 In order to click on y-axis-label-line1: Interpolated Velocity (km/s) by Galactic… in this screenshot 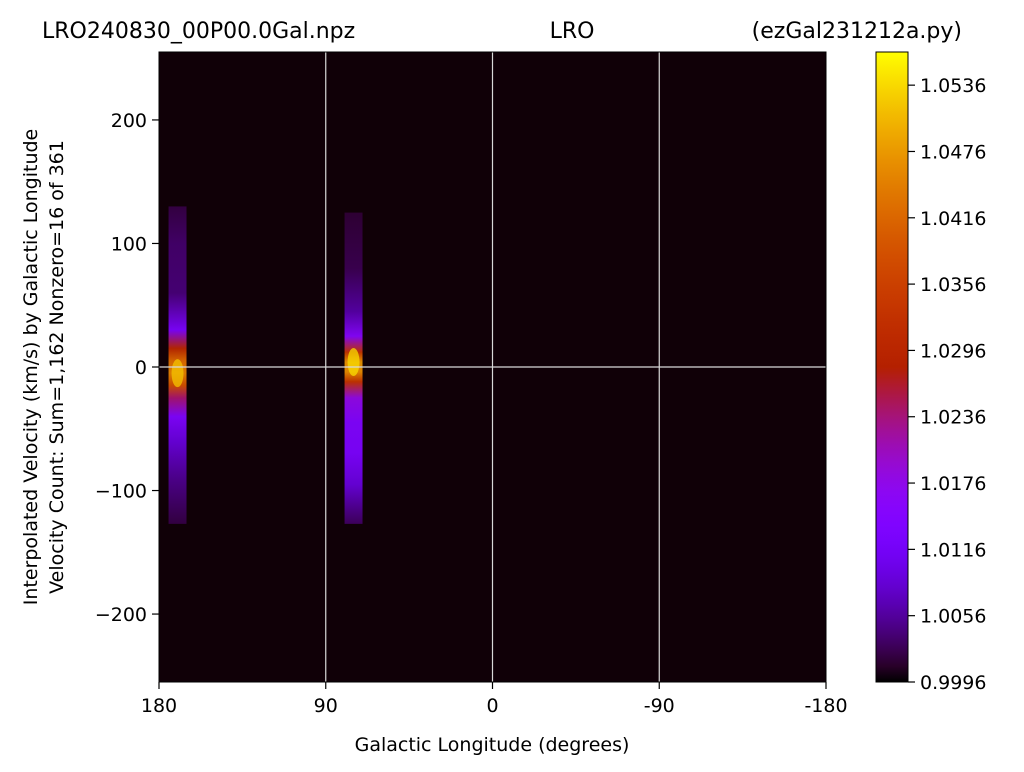, I will do `click(31, 367)`.